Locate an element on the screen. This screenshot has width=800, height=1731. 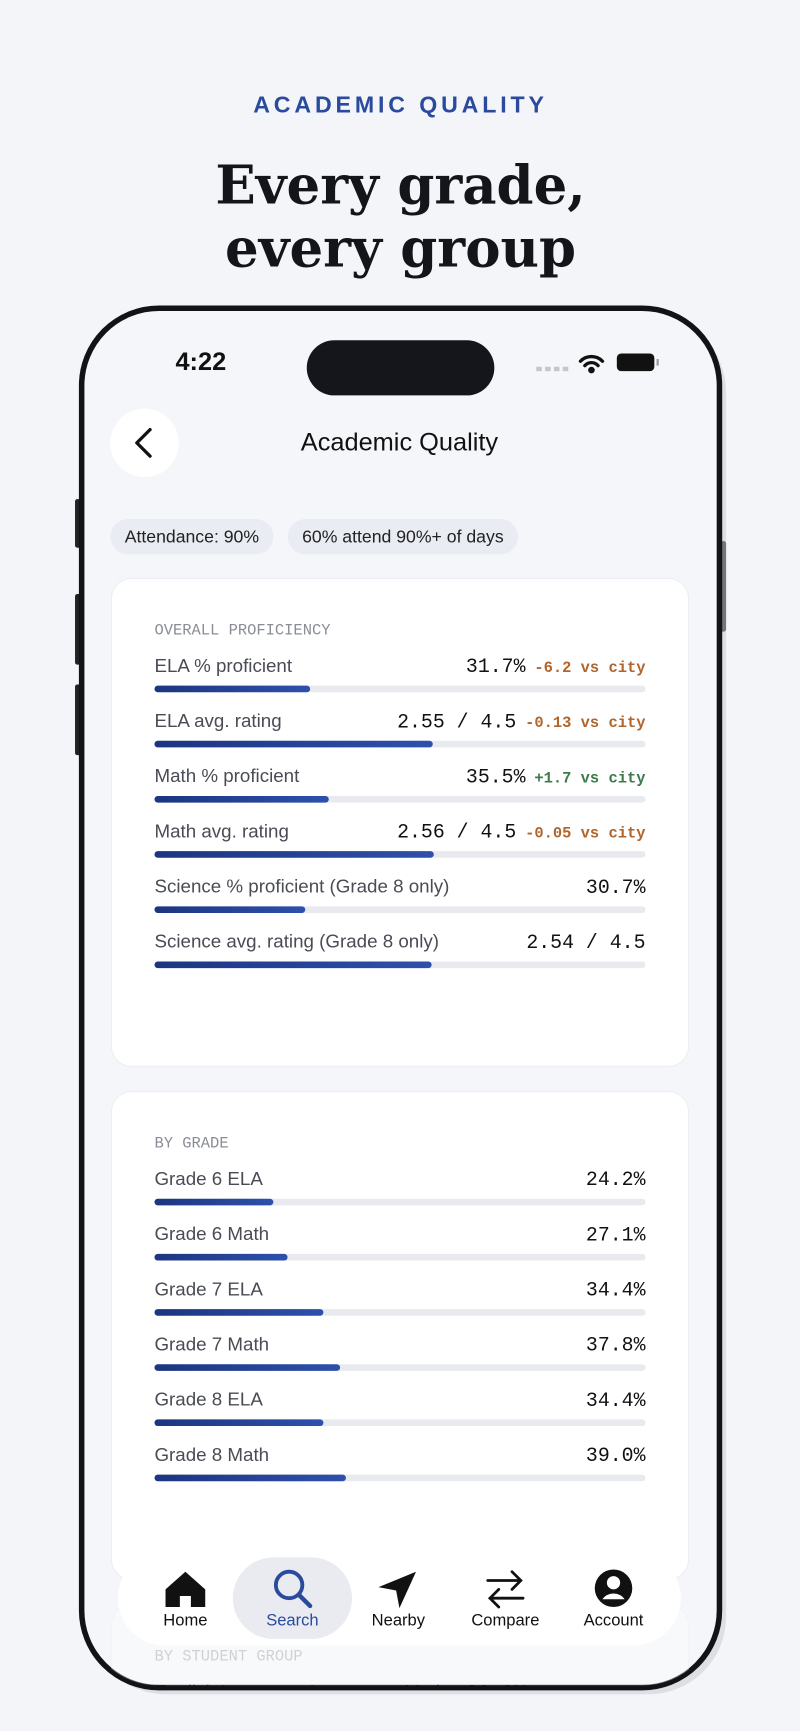
row-value: 23.9% is located at coordinates (496, 1692).